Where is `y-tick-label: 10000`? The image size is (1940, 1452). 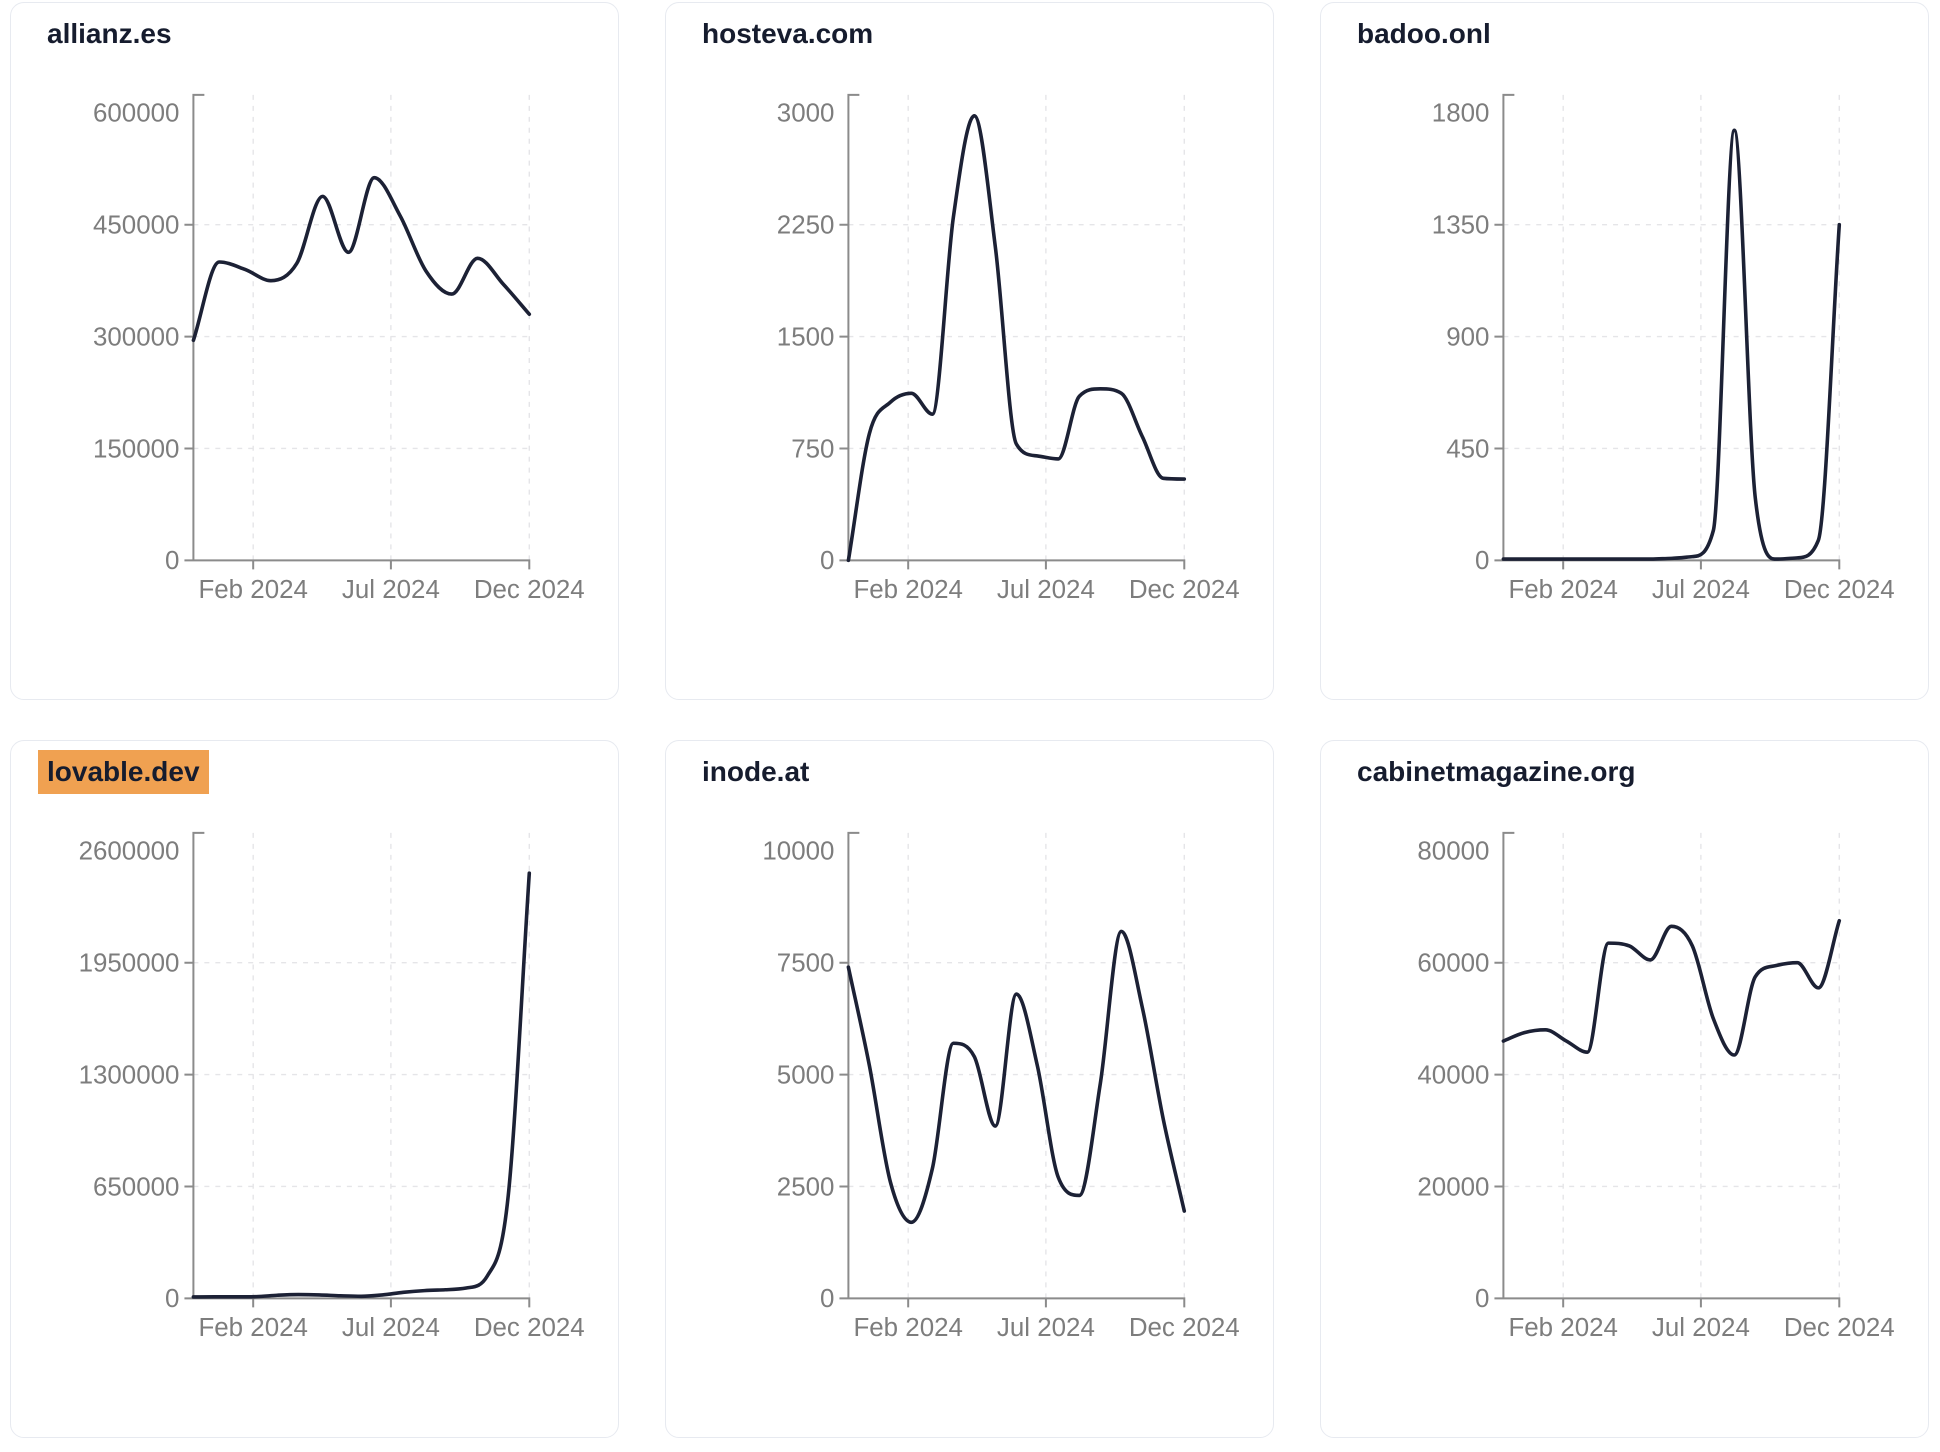
y-tick-label: 10000 is located at coordinates (798, 852).